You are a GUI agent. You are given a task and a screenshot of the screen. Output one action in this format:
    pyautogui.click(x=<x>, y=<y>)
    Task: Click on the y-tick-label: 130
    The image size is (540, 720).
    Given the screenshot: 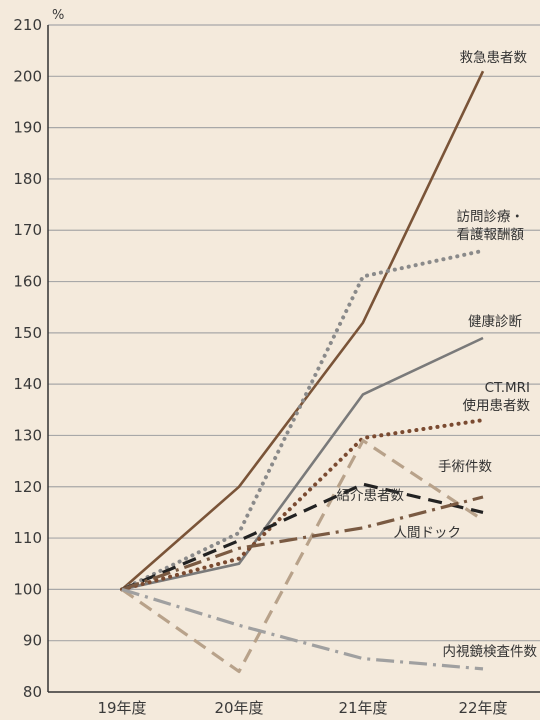 What is the action you would take?
    pyautogui.click(x=27, y=435)
    